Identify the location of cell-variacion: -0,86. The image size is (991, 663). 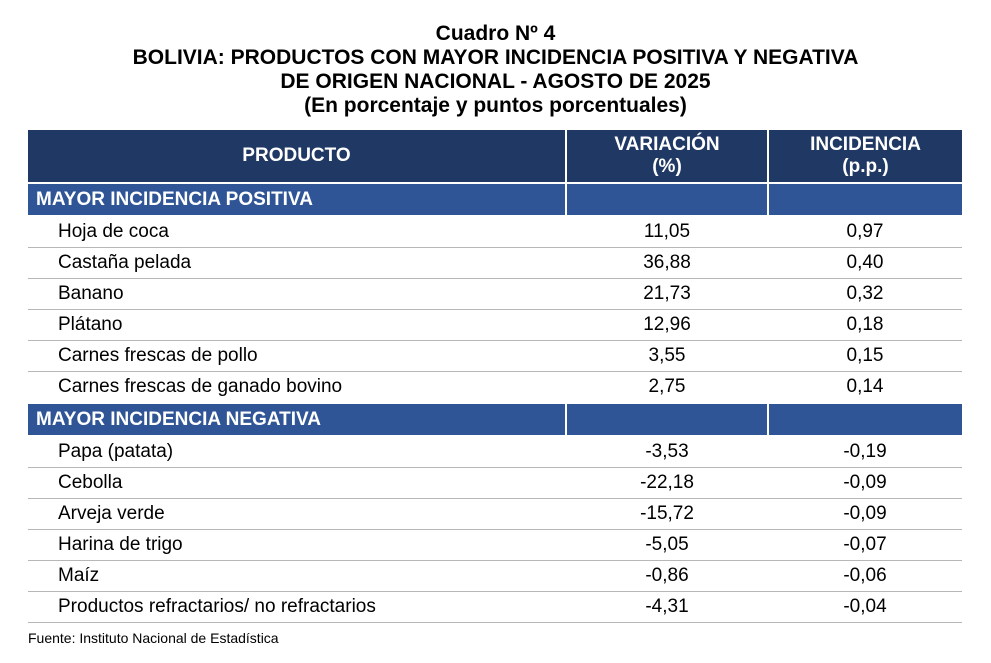
(667, 576).